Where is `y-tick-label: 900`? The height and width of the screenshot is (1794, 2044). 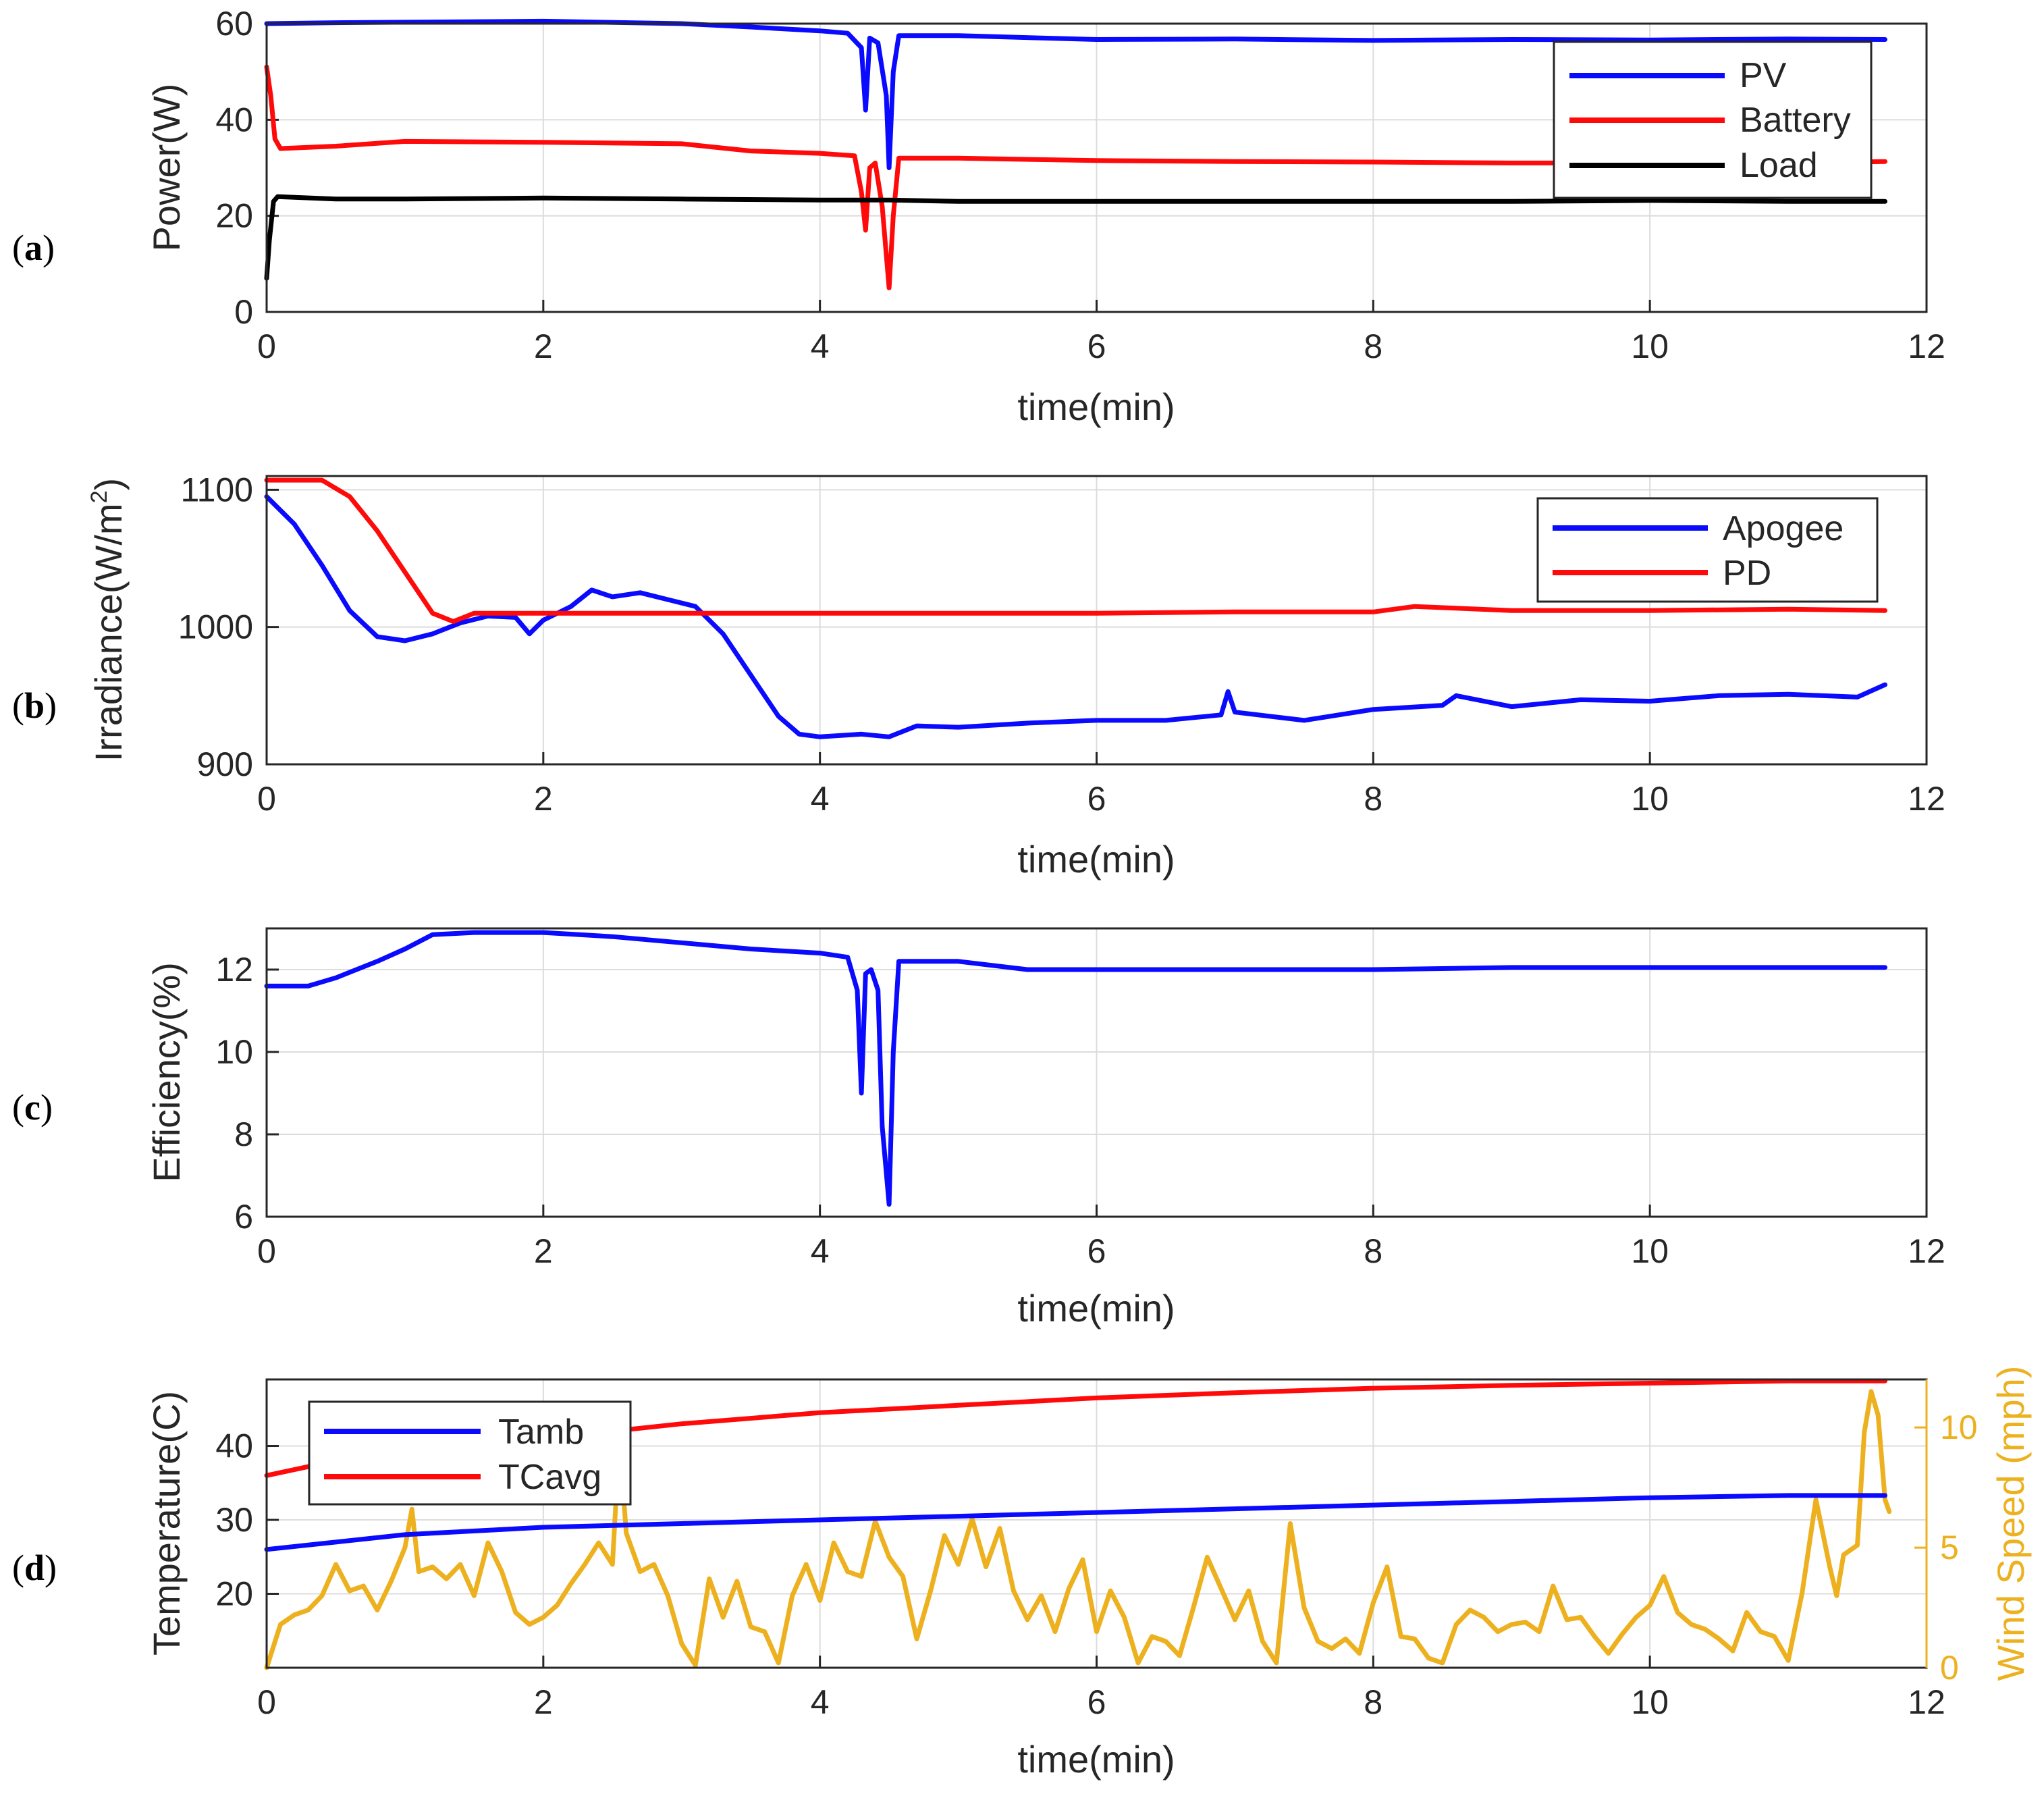
y-tick-label: 900 is located at coordinates (225, 764).